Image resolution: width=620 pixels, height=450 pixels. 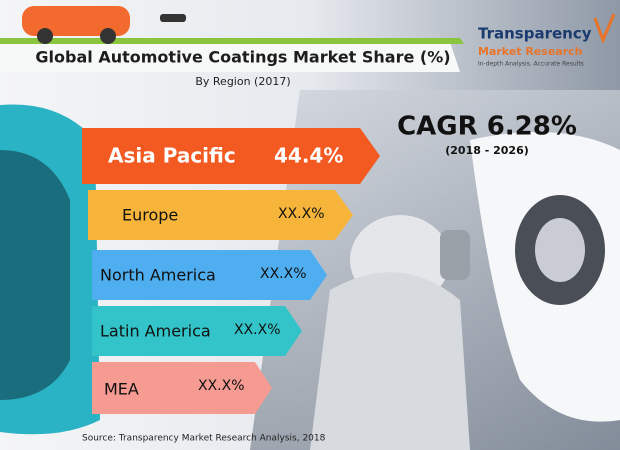 What do you see at coordinates (308, 156) in the screenshot?
I see `region-share: 44.4%` at bounding box center [308, 156].